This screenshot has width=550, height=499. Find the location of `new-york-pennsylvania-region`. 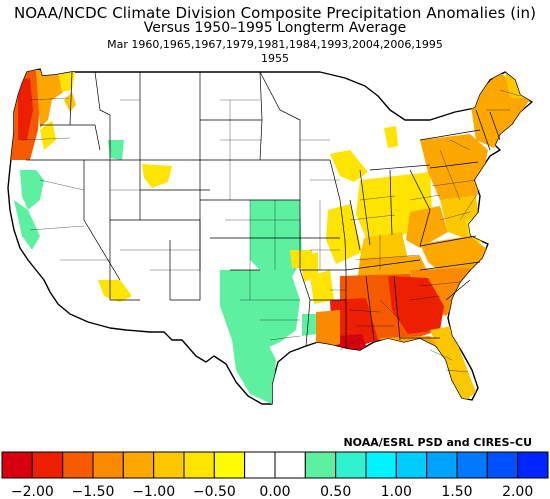

new-york-pennsylvania-region is located at coordinates (454, 167).